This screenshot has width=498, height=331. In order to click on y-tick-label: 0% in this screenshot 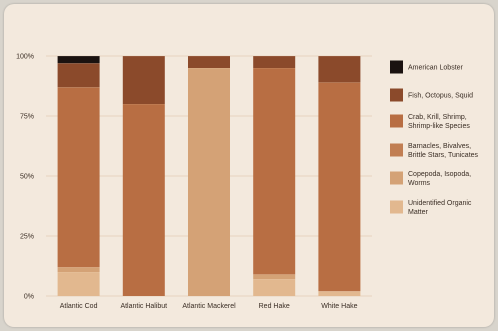, I will do `click(29, 297)`.